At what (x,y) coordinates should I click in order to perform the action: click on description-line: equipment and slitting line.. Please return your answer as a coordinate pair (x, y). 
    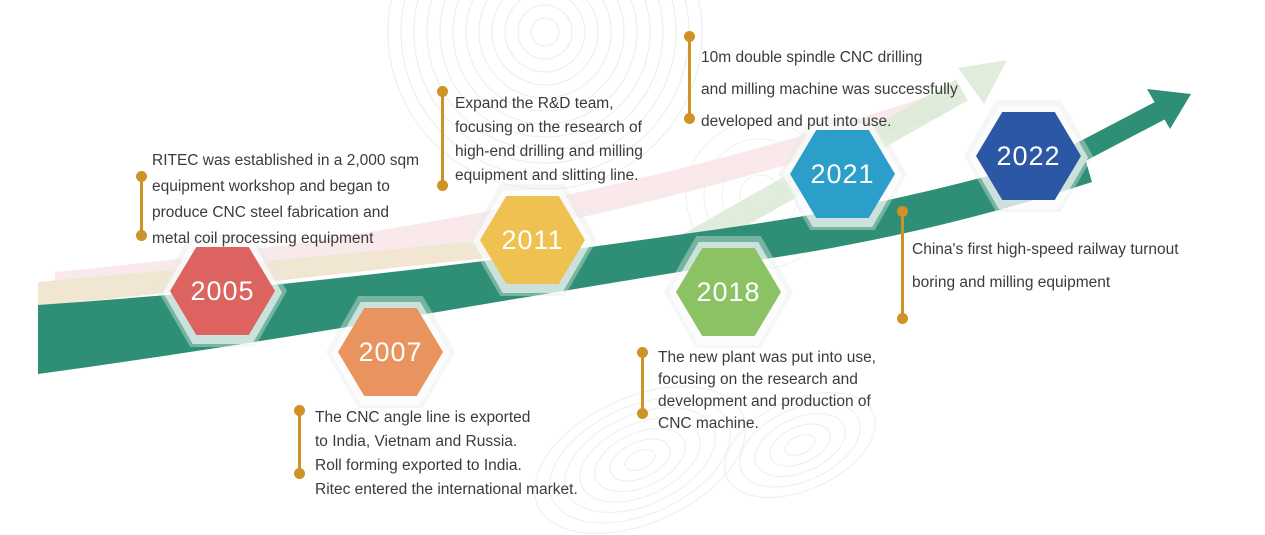
    Looking at the image, I should click on (547, 175).